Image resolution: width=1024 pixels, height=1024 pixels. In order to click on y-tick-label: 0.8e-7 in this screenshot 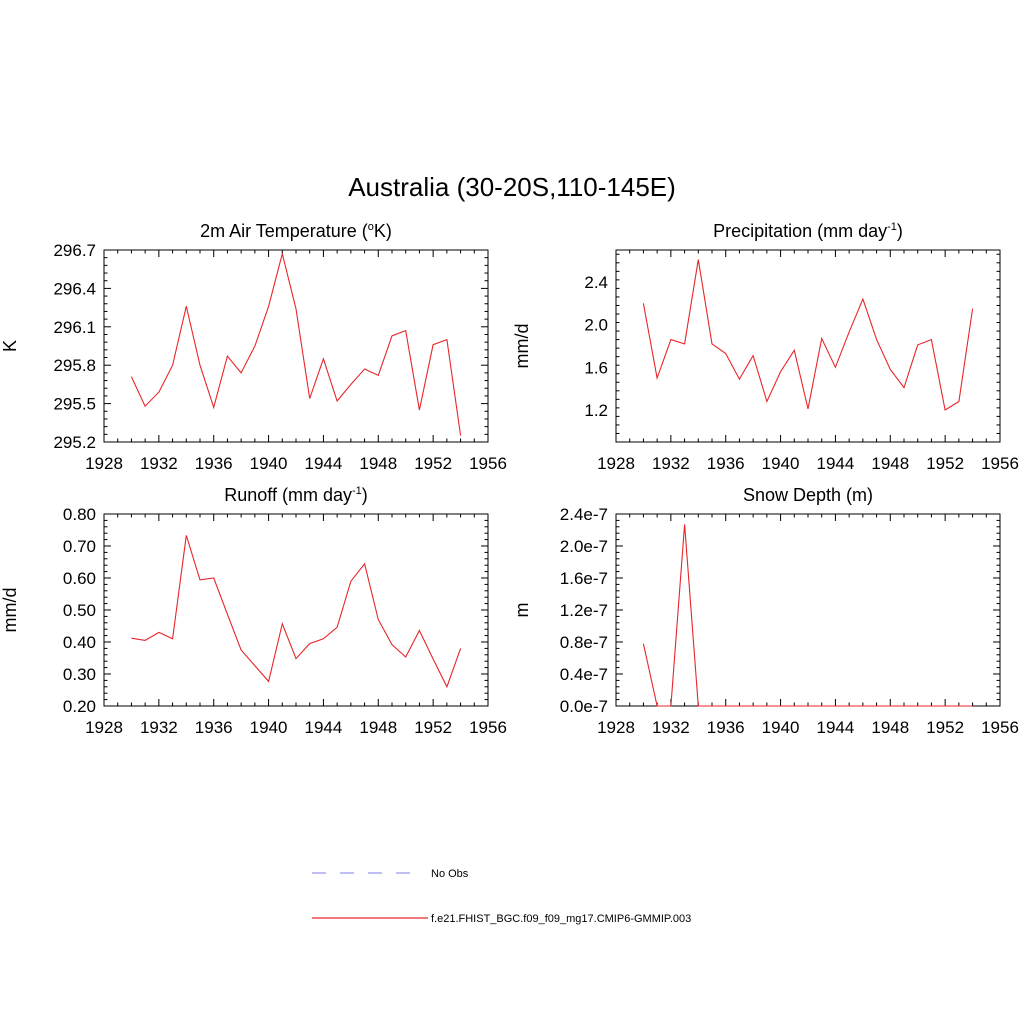, I will do `click(584, 642)`.